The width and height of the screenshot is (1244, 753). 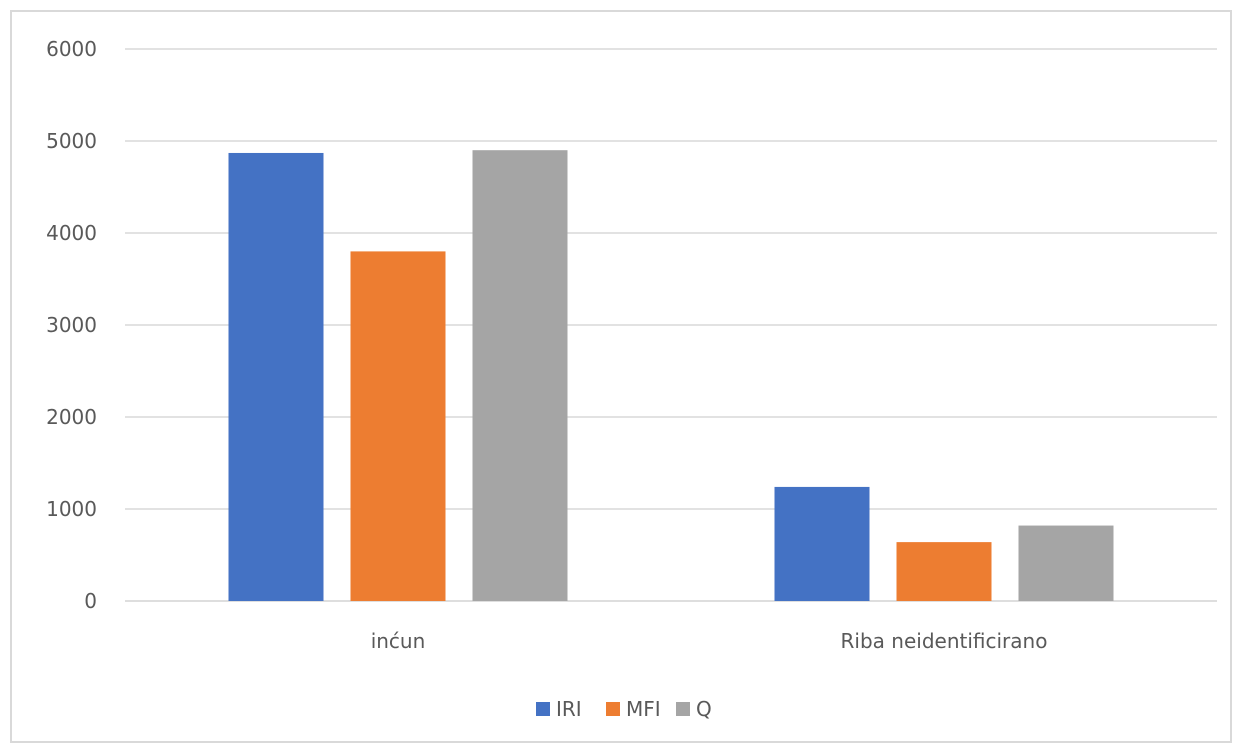 I want to click on legend-label-iri: IRI, so click(x=569, y=709).